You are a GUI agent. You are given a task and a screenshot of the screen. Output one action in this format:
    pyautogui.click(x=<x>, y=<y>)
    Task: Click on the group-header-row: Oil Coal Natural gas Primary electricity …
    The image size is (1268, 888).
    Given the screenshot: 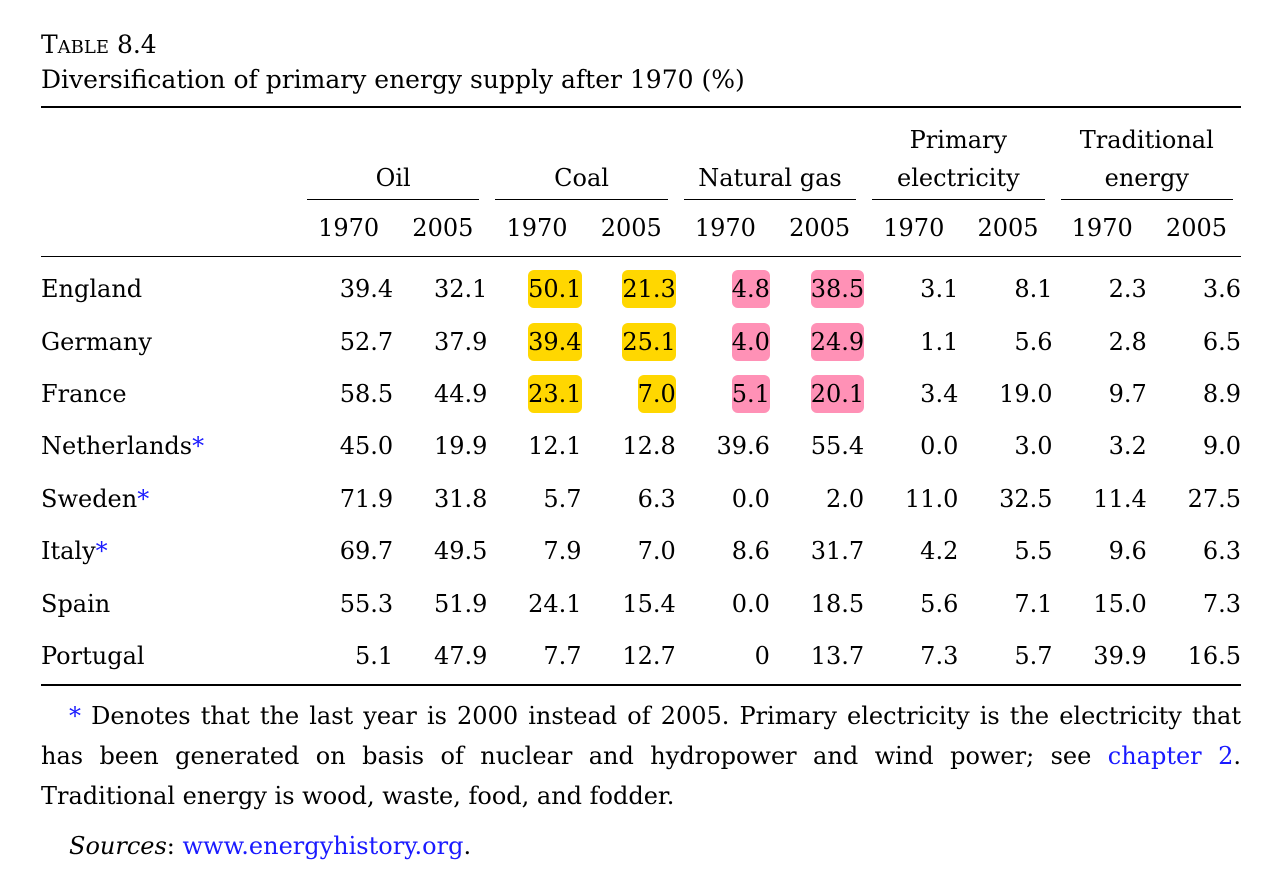 What is the action you would take?
    pyautogui.click(x=641, y=153)
    